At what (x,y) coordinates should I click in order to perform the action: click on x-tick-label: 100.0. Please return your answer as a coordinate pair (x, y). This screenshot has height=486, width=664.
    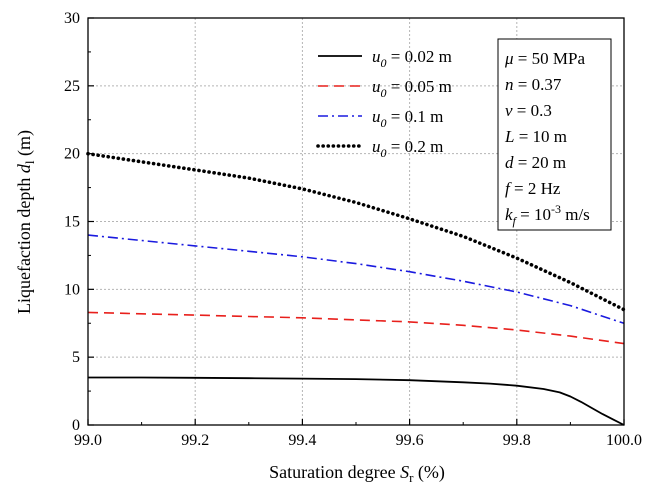
    Looking at the image, I should click on (624, 440).